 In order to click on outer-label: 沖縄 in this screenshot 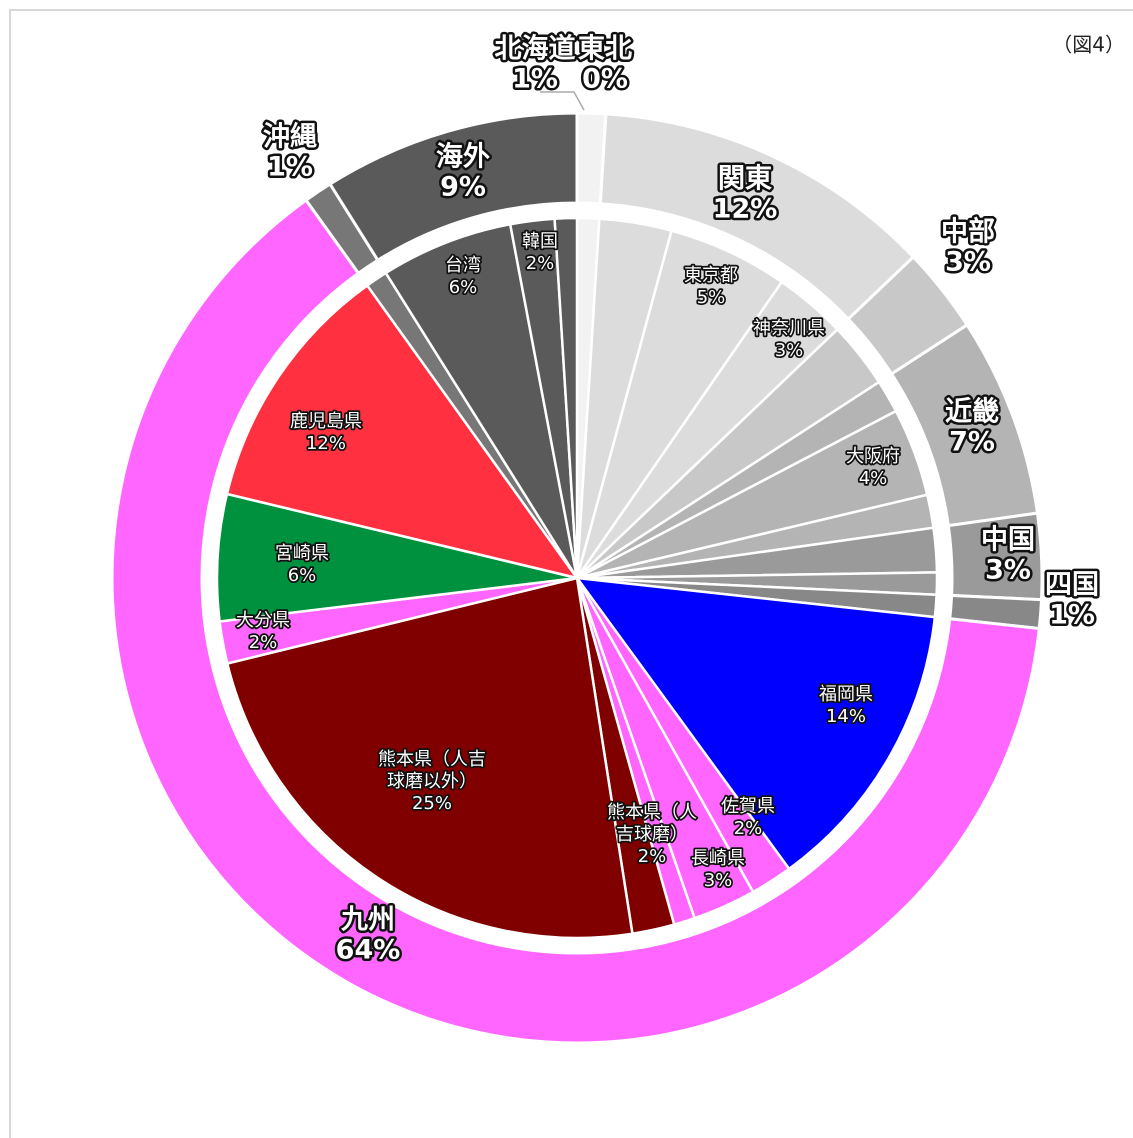, I will do `click(290, 137)`.